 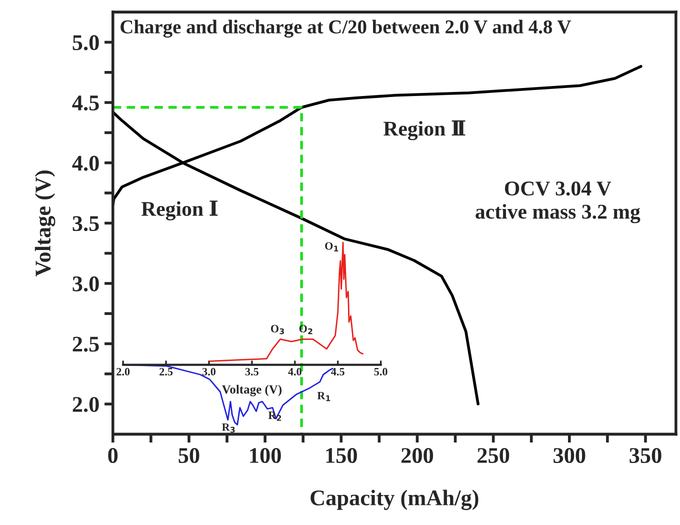 What do you see at coordinates (85, 344) in the screenshot?
I see `y-tick-label: 2.5` at bounding box center [85, 344].